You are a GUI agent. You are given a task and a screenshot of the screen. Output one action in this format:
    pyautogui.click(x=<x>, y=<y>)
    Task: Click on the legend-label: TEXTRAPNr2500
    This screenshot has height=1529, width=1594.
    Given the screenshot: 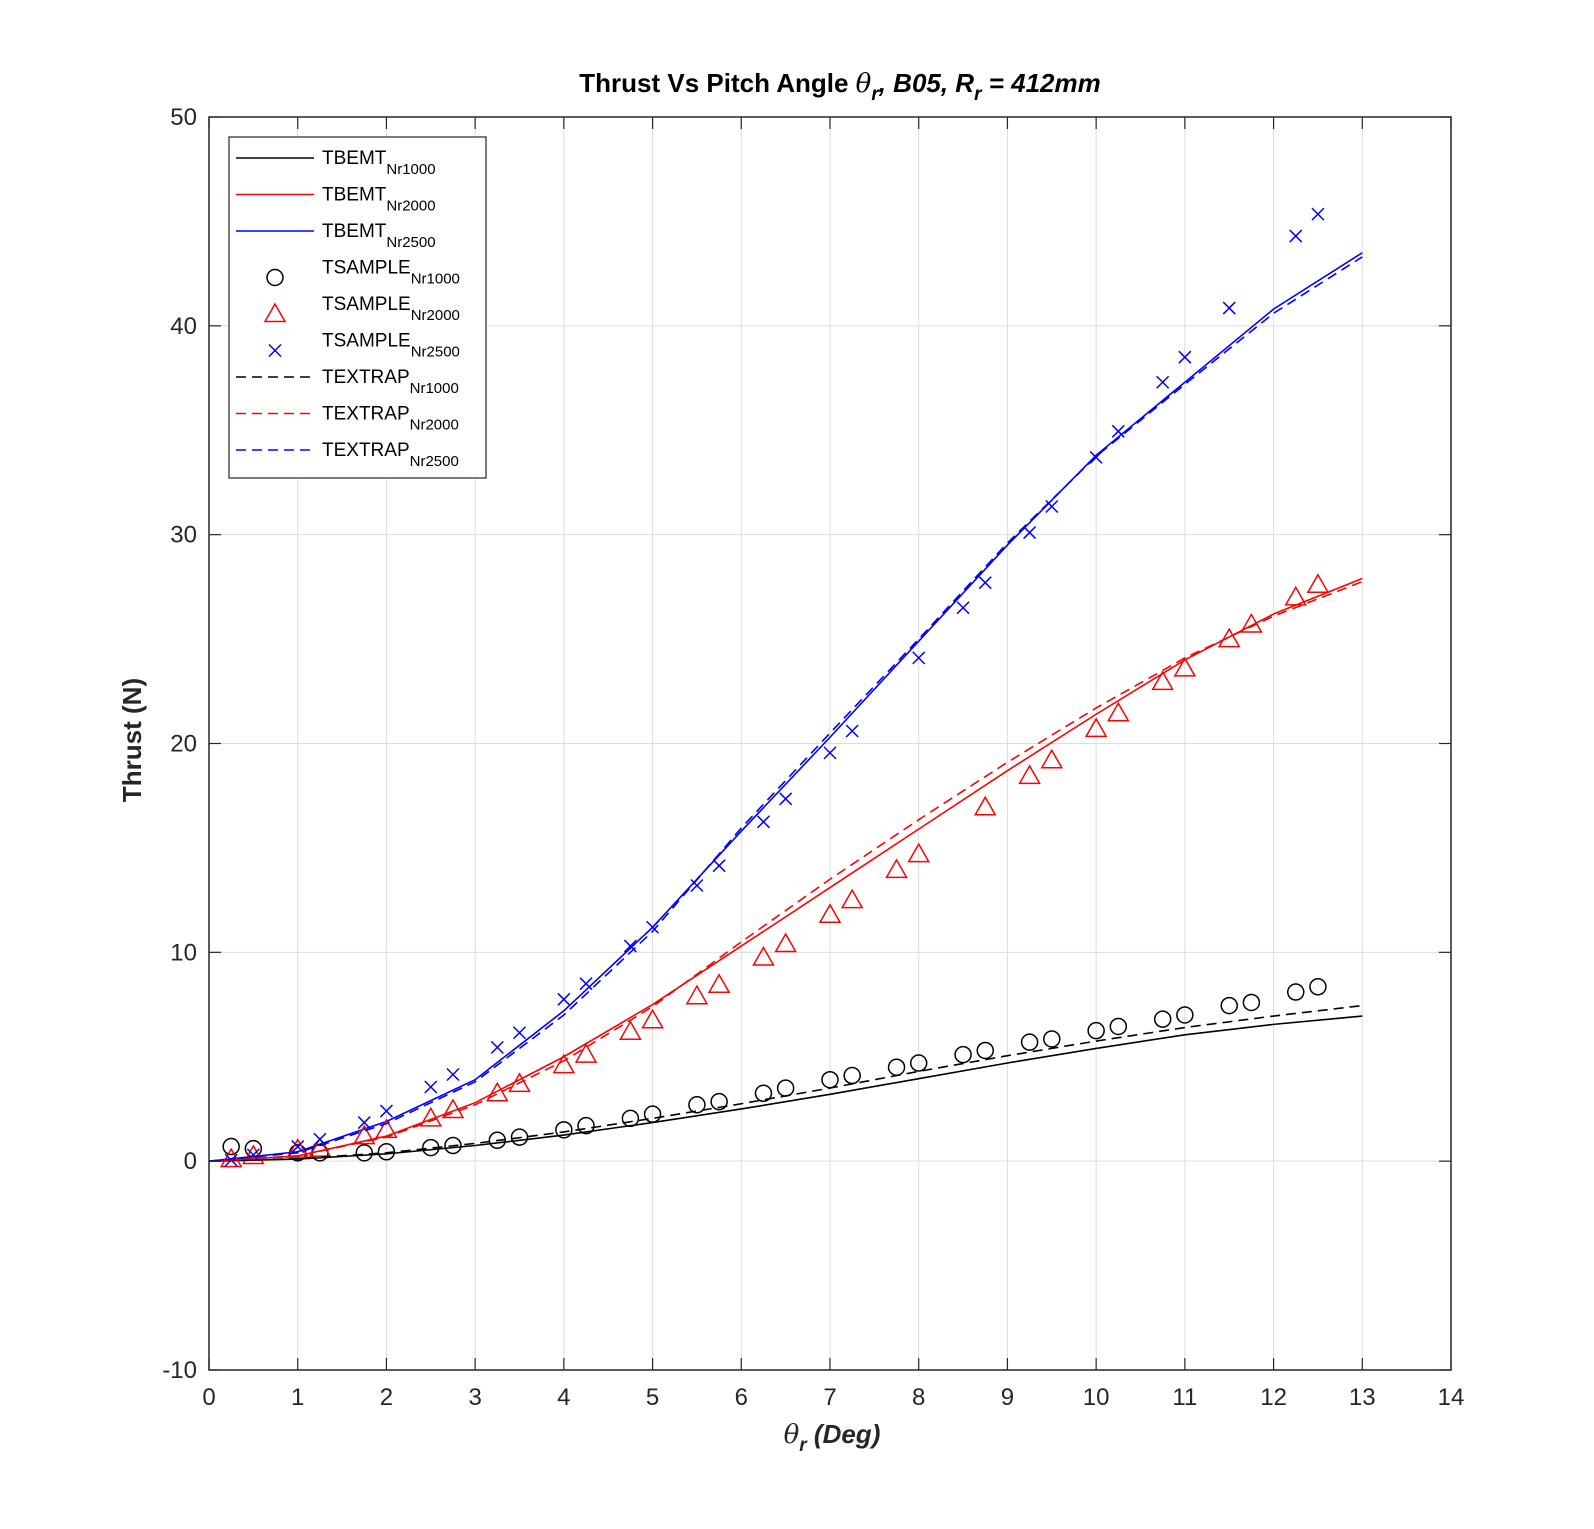 What is the action you would take?
    pyautogui.click(x=390, y=455)
    